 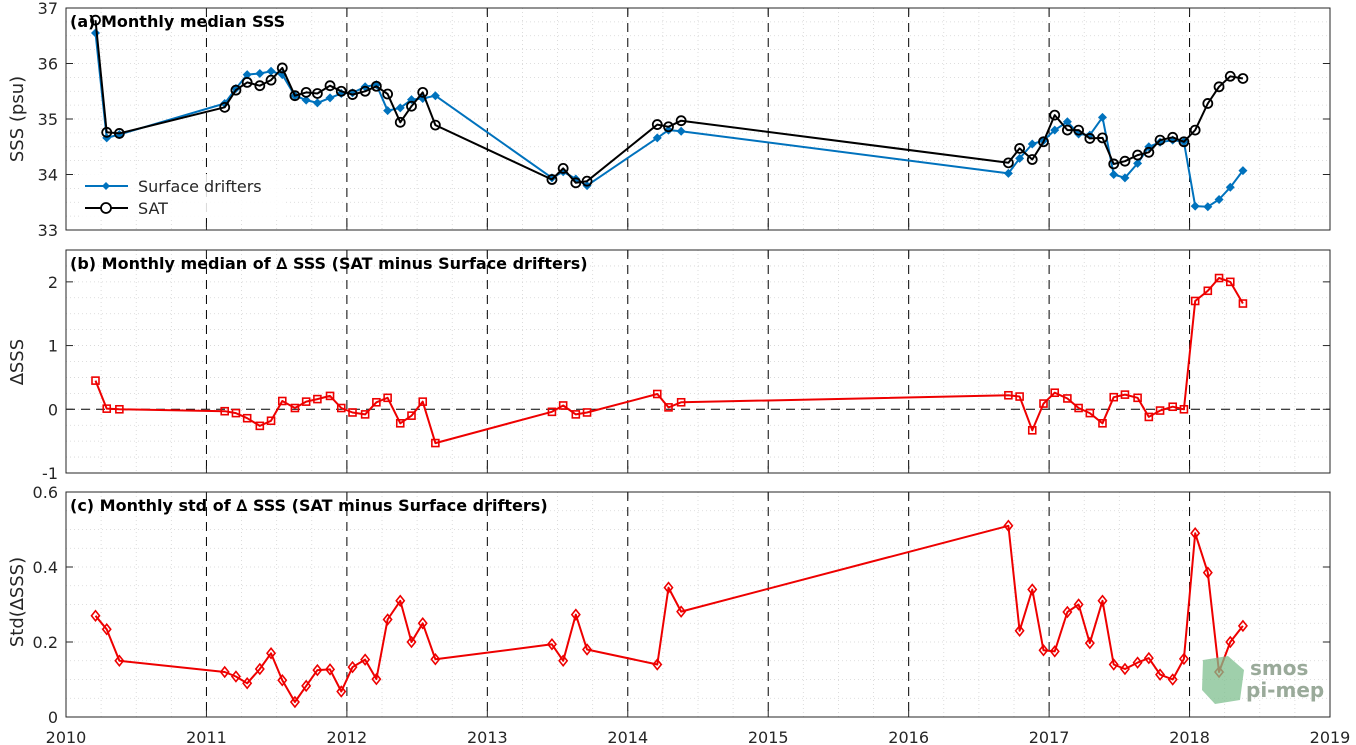 What do you see at coordinates (1189, 736) in the screenshot?
I see `x-tick-label: 2018` at bounding box center [1189, 736].